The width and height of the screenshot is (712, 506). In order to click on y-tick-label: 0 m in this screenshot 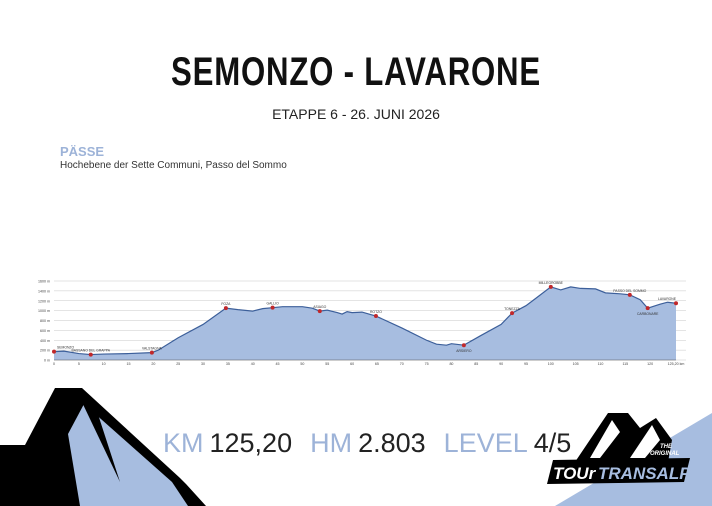, I will do `click(47, 361)`.